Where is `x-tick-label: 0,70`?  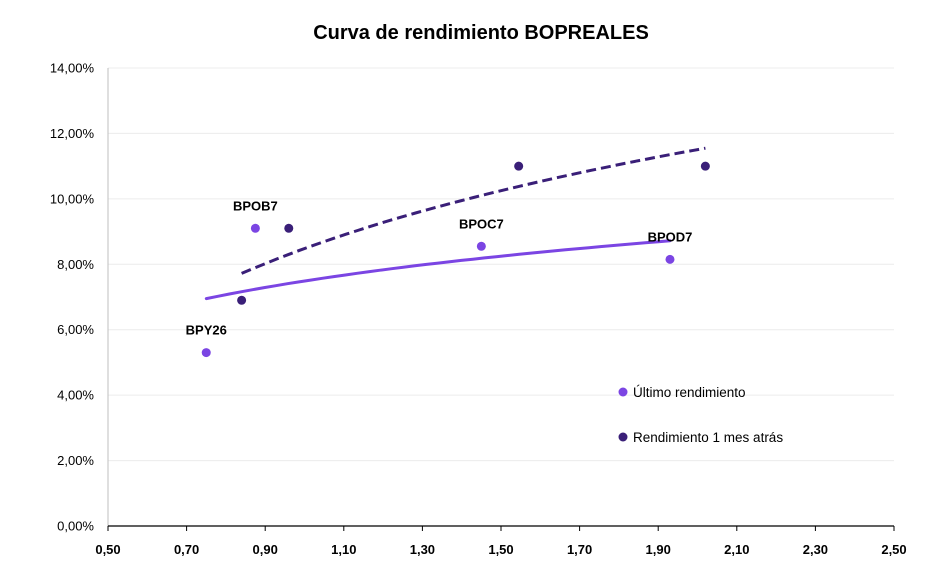
x-tick-label: 0,70 is located at coordinates (186, 549).